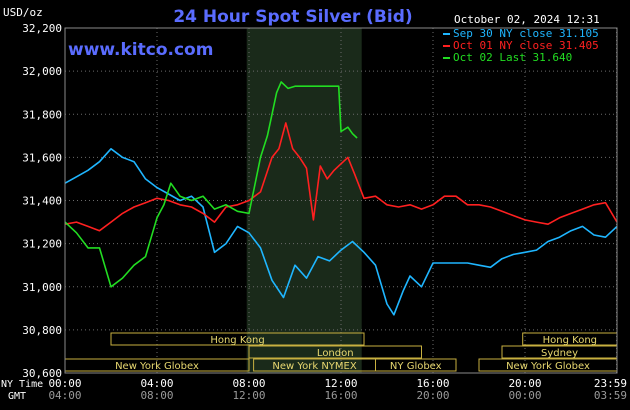  What do you see at coordinates (64, 383) in the screenshot?
I see `x-tick-label-ny: 00:00` at bounding box center [64, 383].